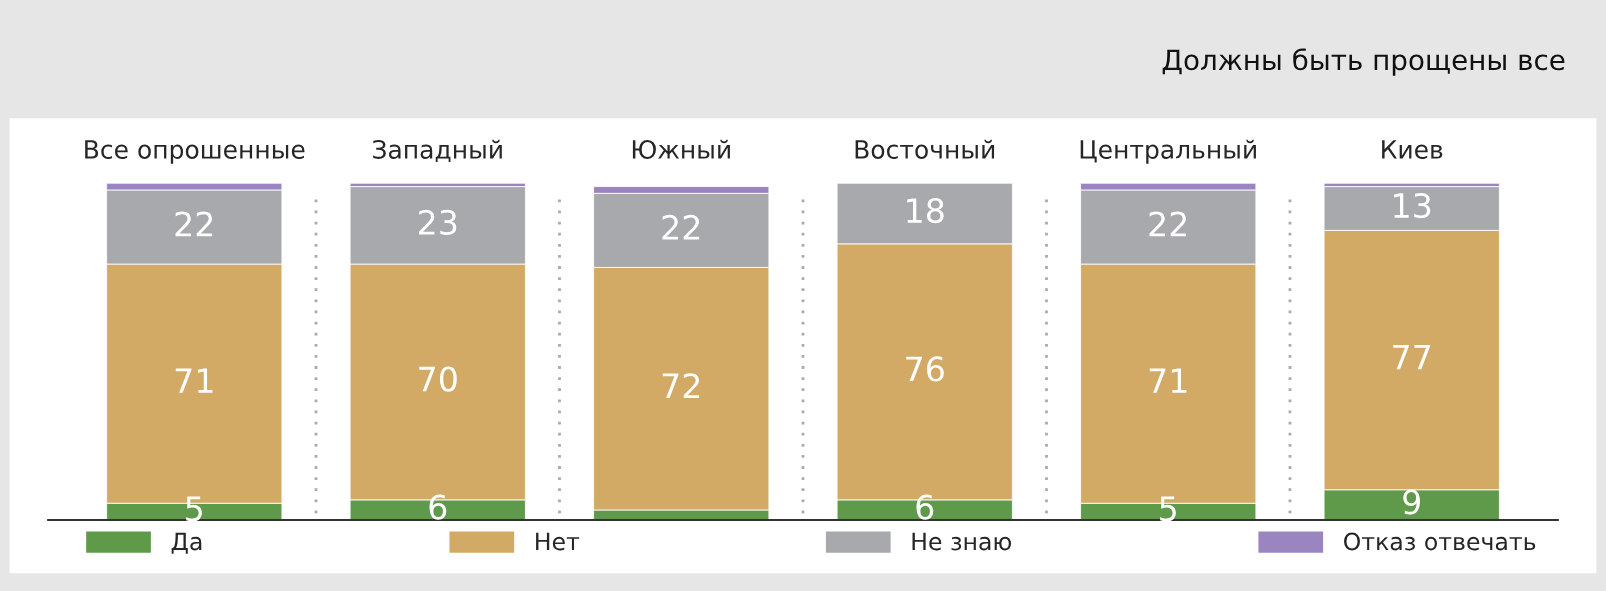  I want to click on x-tick-label: Все опрошенные, so click(195, 152).